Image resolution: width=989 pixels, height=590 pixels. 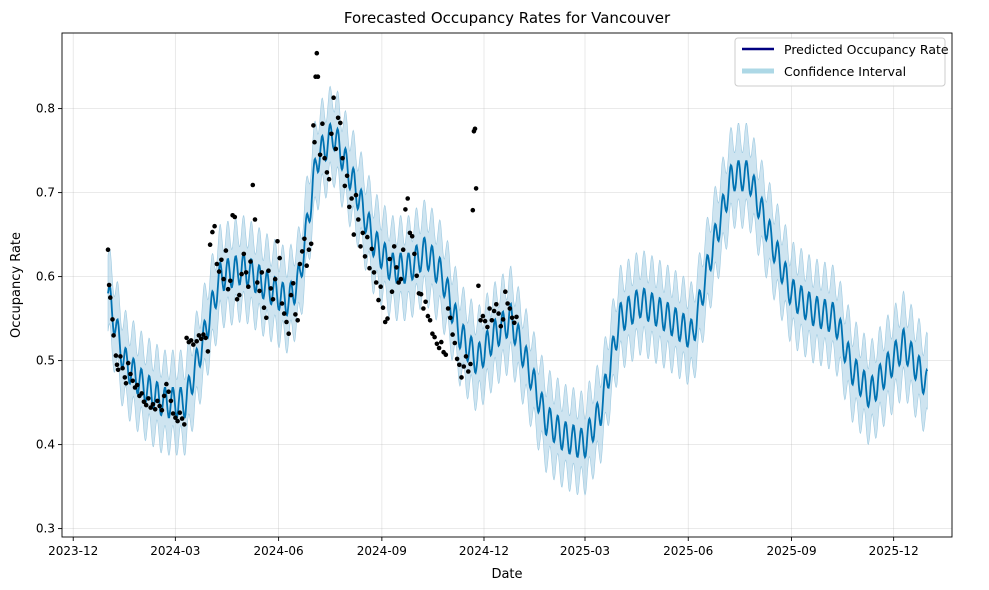 What do you see at coordinates (16, 285) in the screenshot?
I see `y-axis-label: Occupancy Rate` at bounding box center [16, 285].